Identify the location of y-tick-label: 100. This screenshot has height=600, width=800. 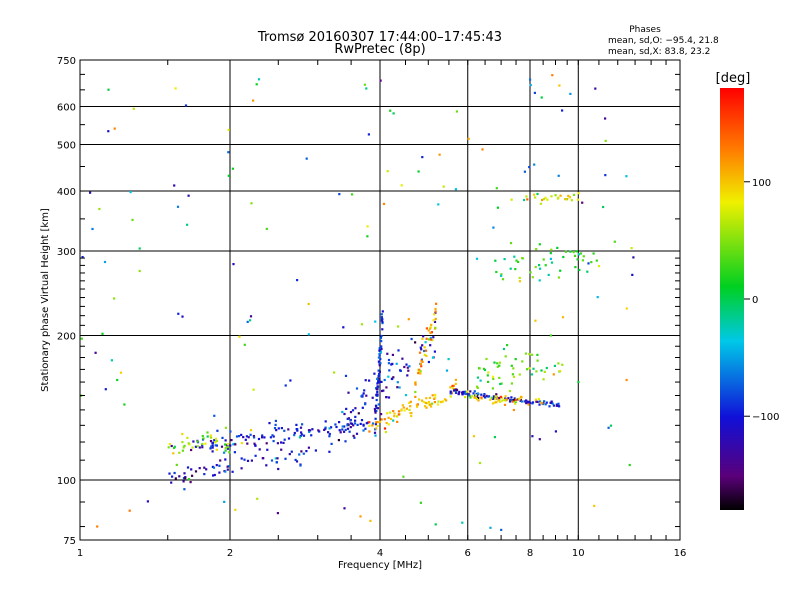
(66, 481).